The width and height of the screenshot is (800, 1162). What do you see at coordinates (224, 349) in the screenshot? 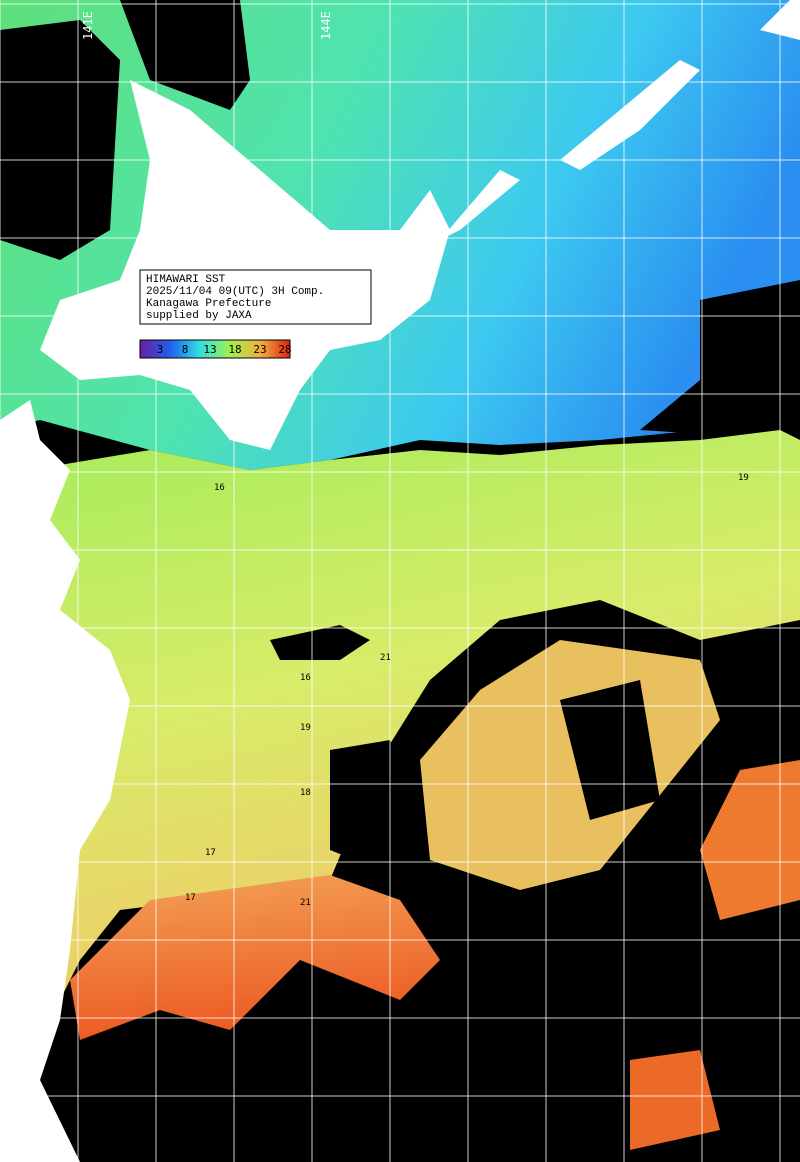
I see `color-scale-labels: 3 8 13 18 23 28` at bounding box center [224, 349].